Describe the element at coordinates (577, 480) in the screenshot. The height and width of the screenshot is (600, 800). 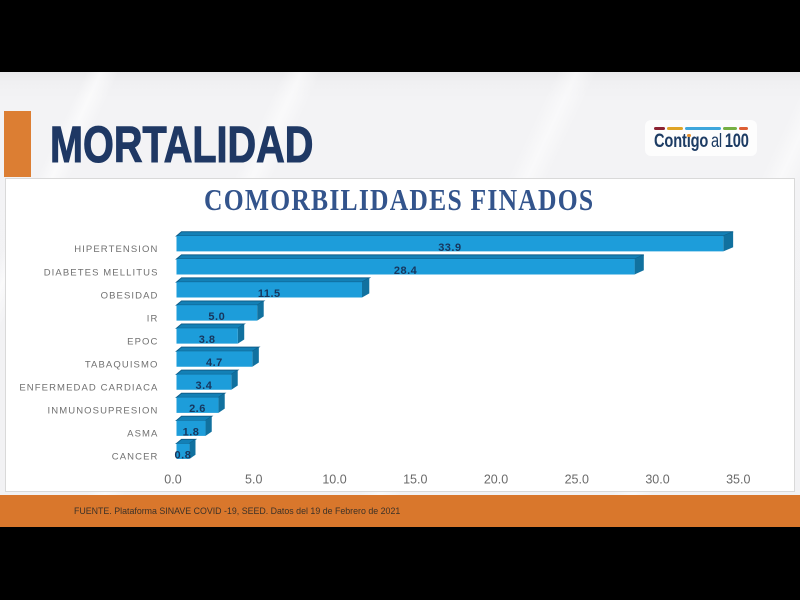
I see `svg-text: 25.0` at that location.